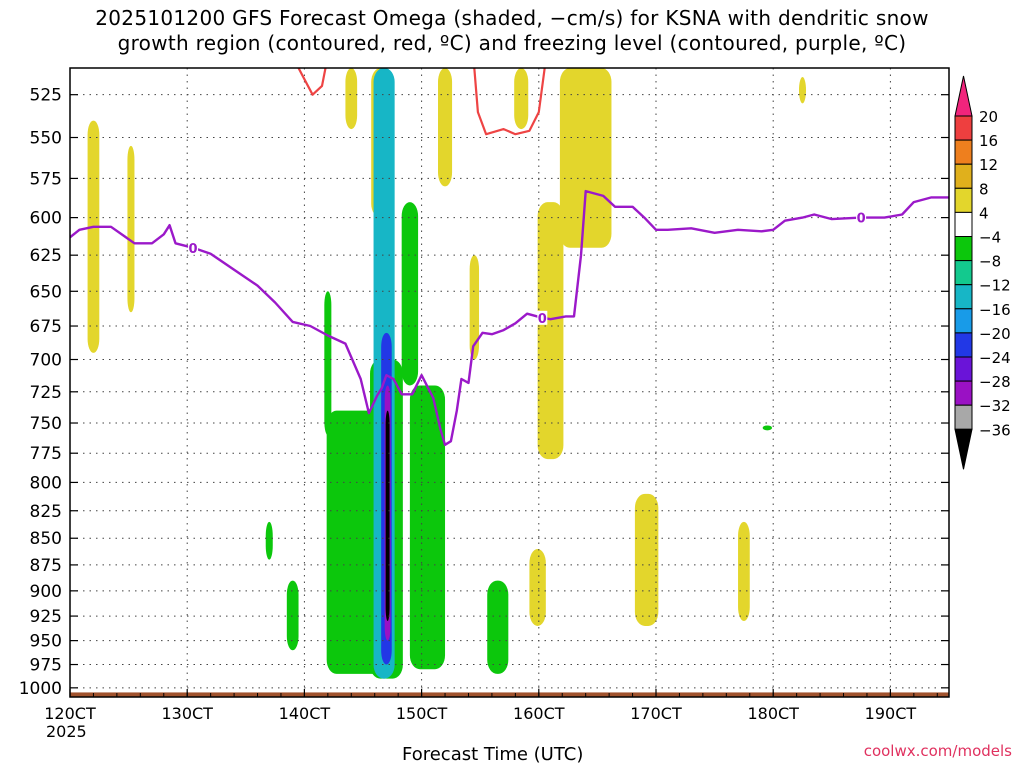  I want to click on colorbar-label-4: 4, so click(984, 213).